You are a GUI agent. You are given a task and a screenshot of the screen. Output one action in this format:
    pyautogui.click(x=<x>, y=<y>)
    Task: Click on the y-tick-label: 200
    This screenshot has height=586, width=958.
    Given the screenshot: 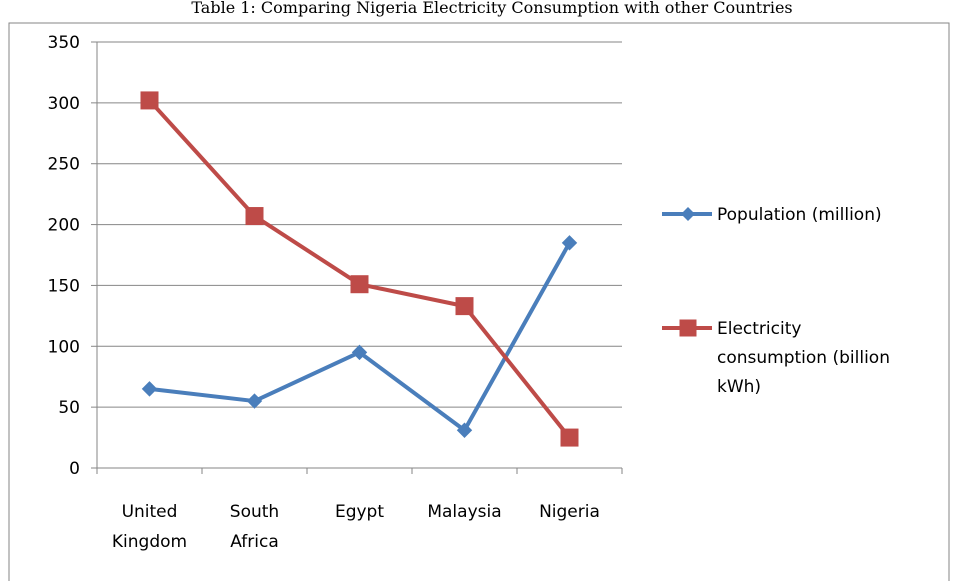 What is the action you would take?
    pyautogui.click(x=64, y=226)
    